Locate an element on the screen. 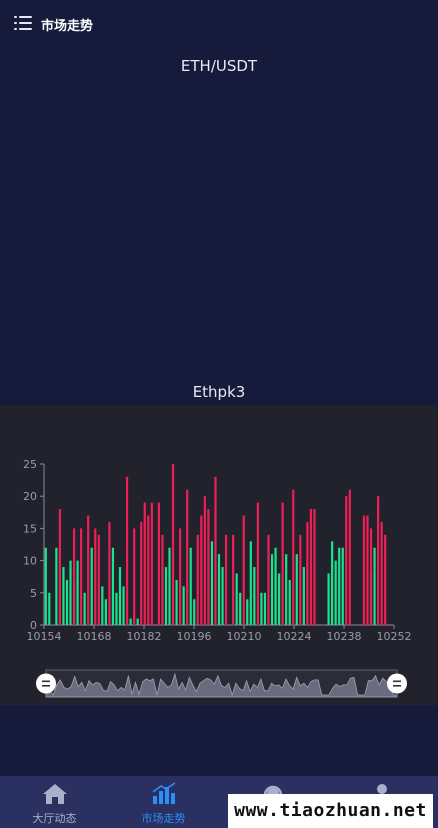  tab-hall: 大厅动态 is located at coordinates (54, 802).